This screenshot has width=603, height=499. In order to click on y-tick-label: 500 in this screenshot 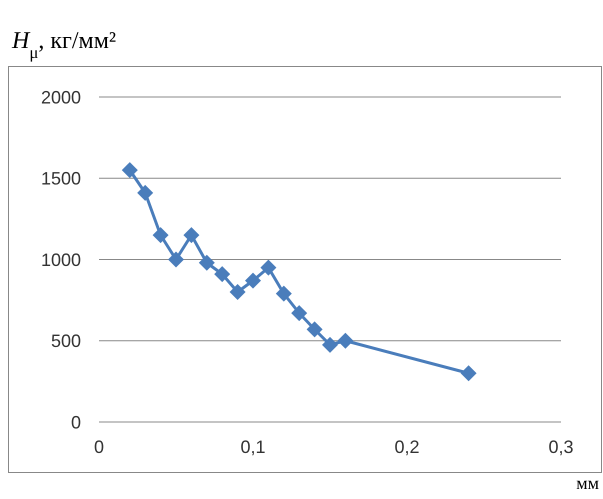, I will do `click(65, 341)`.